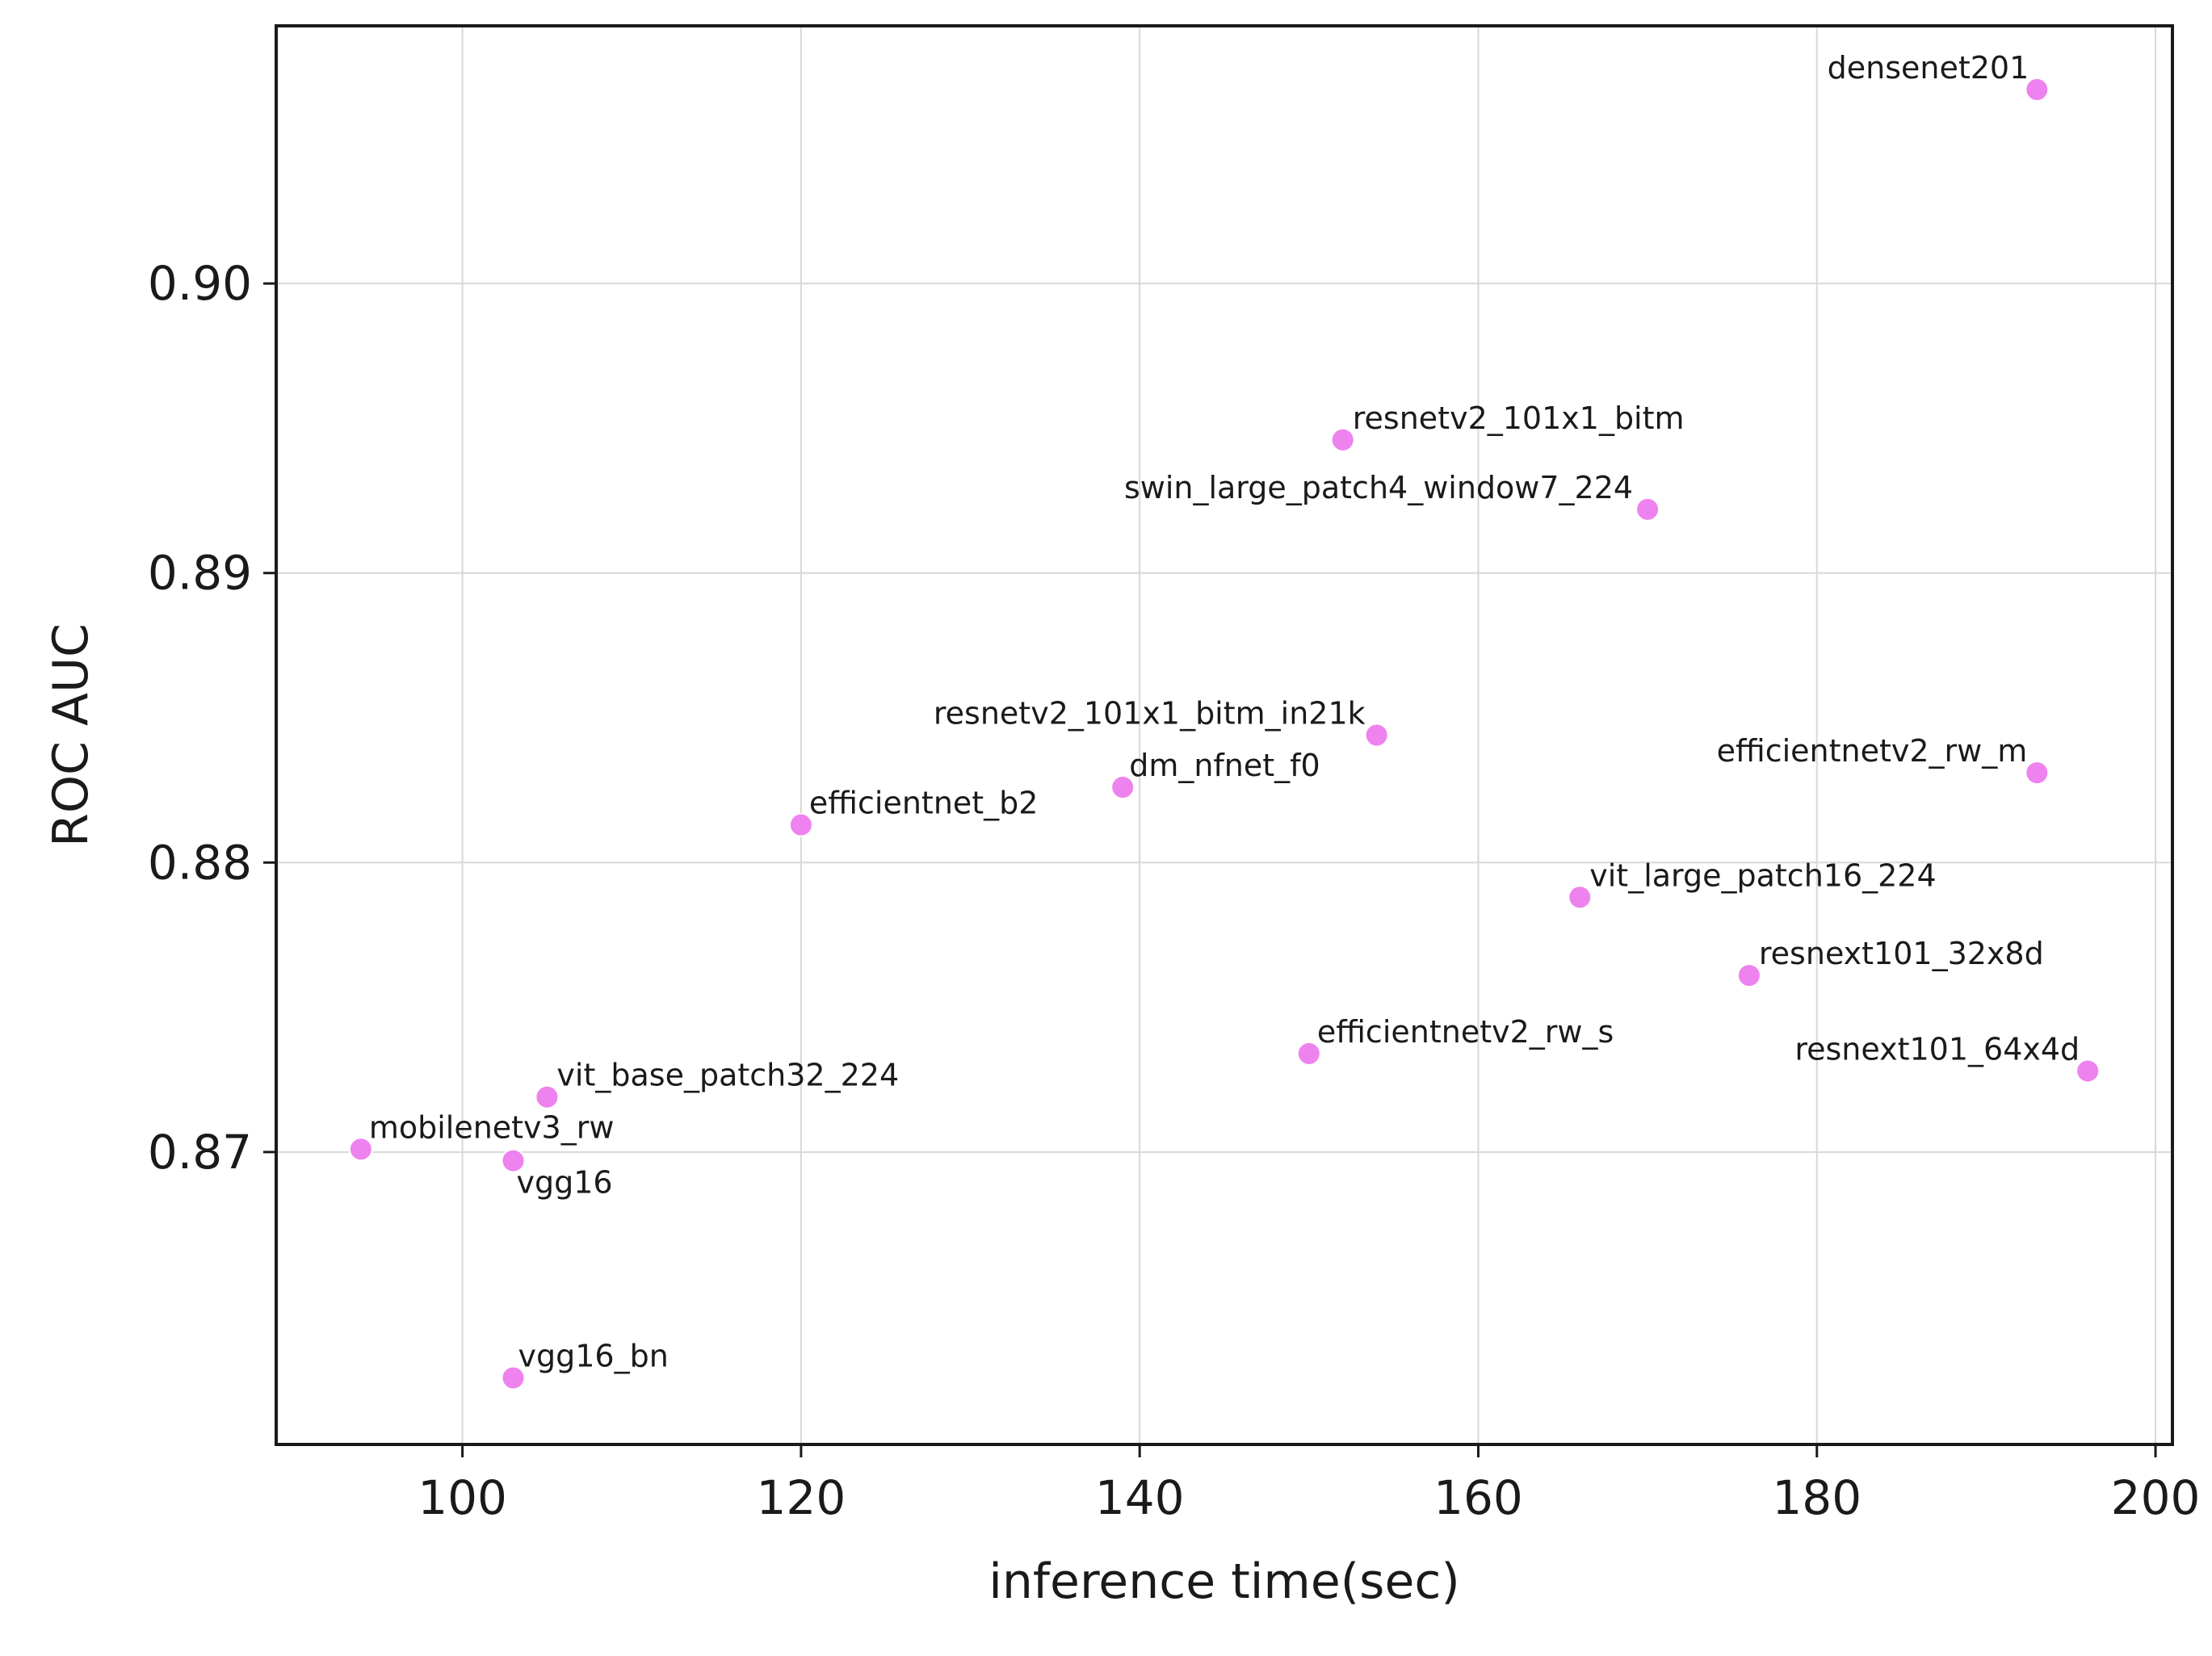 The height and width of the screenshot is (1656, 2212). Describe the element at coordinates (1466, 1032) in the screenshot. I see `point-label: efficientnetv2_rw_s` at that location.